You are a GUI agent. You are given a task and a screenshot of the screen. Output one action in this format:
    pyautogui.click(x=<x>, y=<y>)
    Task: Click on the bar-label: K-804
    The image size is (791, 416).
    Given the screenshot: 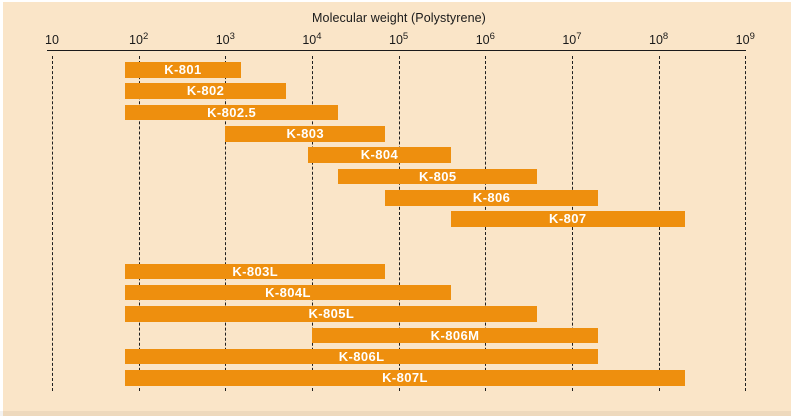 What is the action you would take?
    pyautogui.click(x=379, y=155)
    